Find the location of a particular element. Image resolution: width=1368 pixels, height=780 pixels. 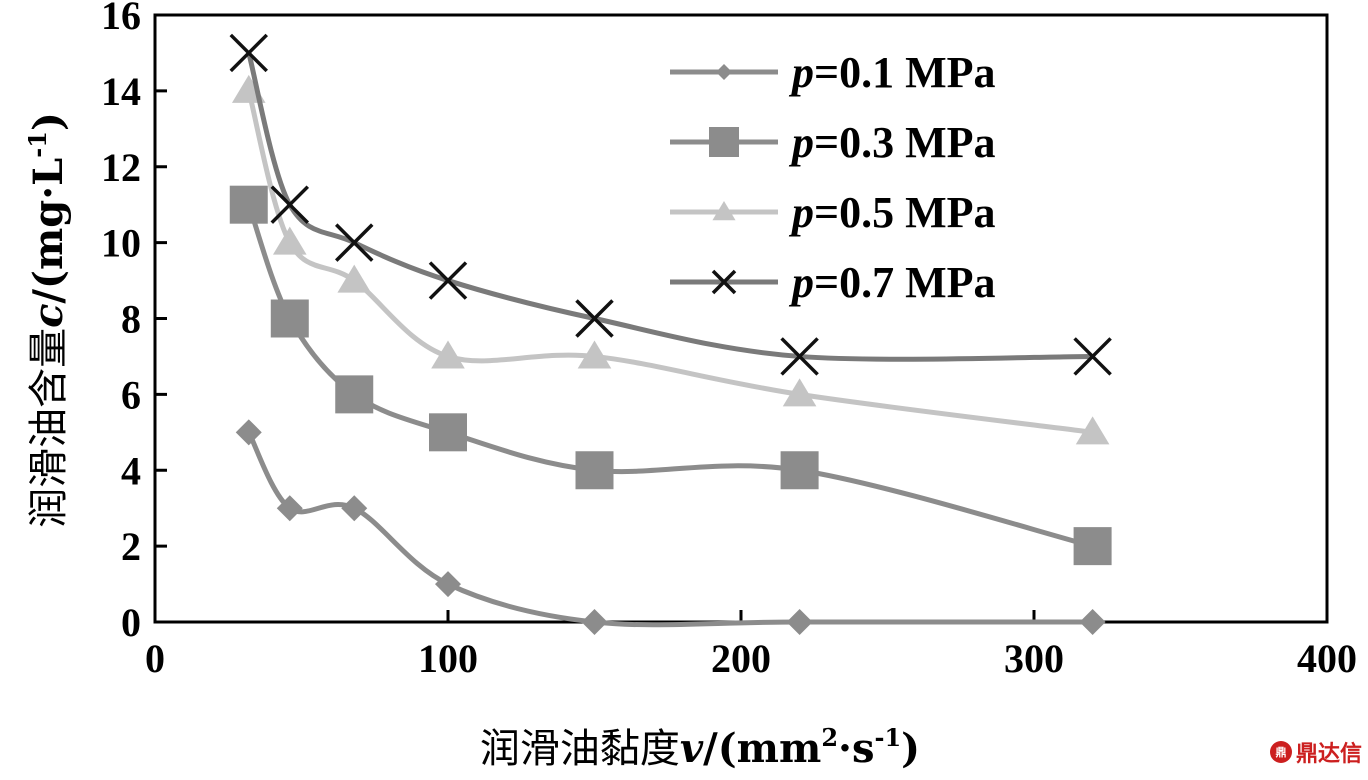

y-tick-label: 14 is located at coordinates (121, 91).